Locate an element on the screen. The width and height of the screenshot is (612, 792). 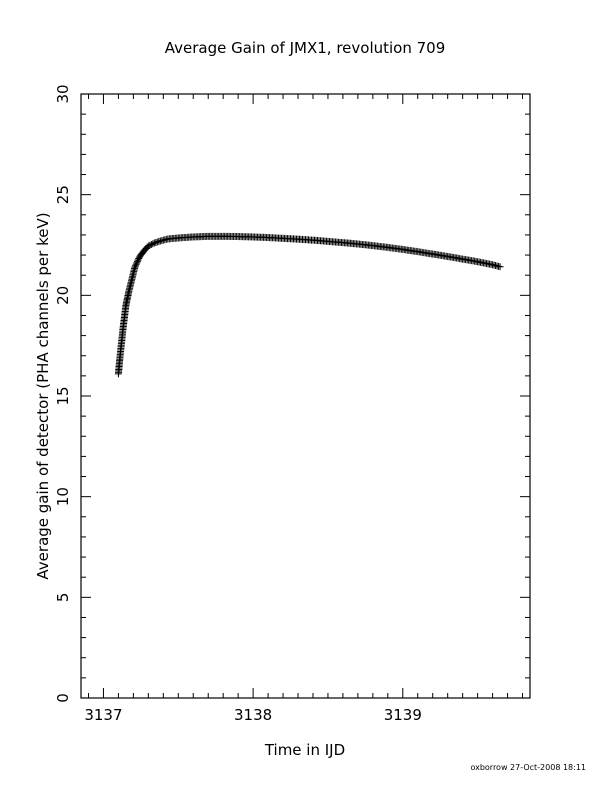
y-tick-label: 25 is located at coordinates (63, 194).